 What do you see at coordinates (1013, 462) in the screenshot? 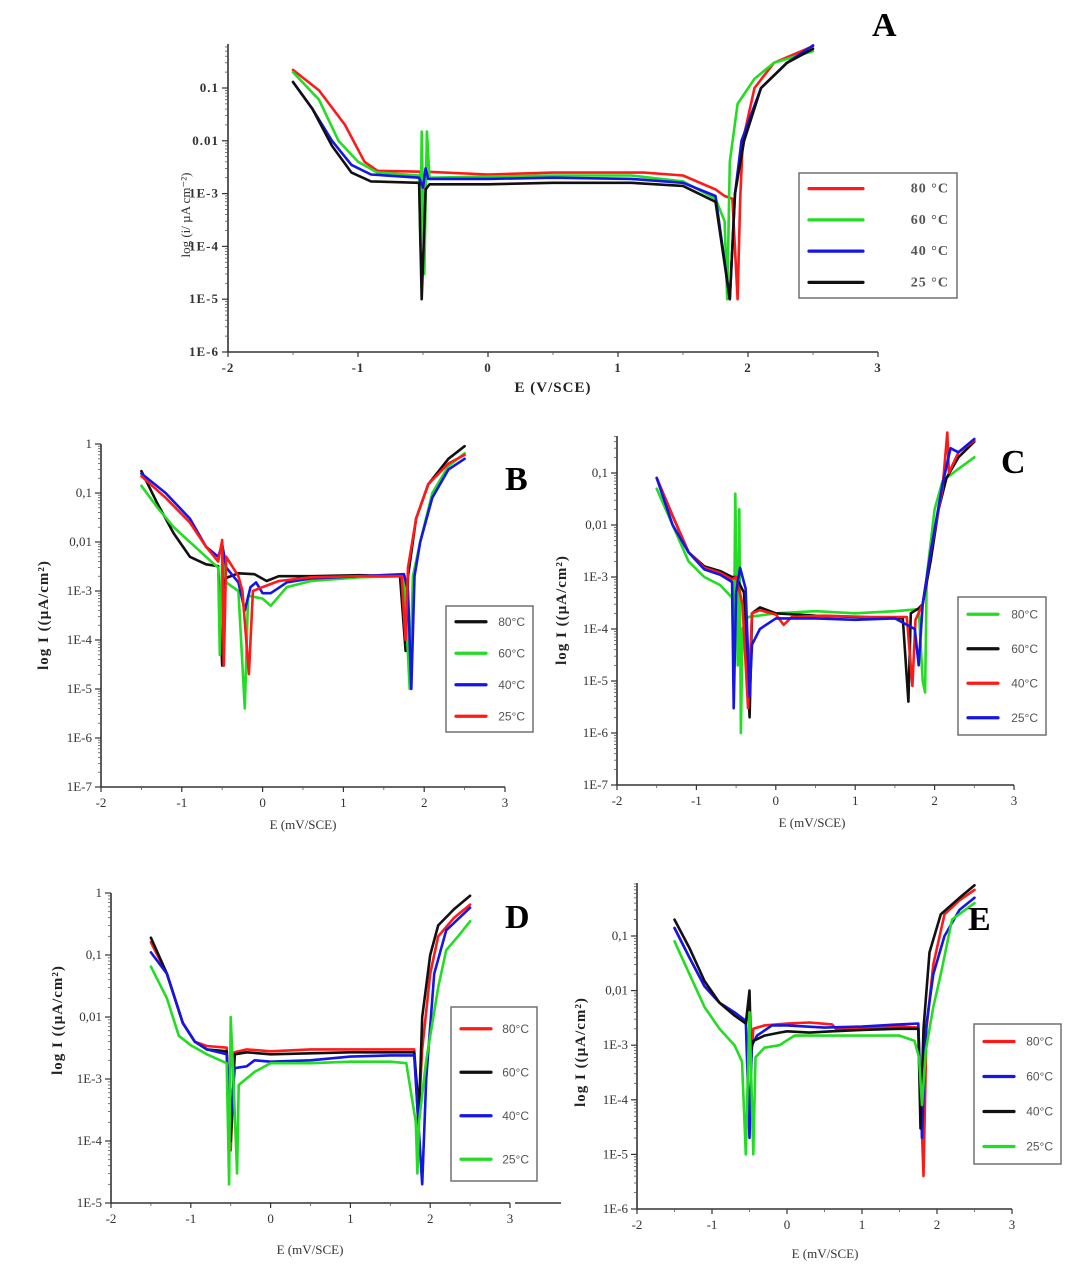
I see `panel-letter: C` at bounding box center [1013, 462].